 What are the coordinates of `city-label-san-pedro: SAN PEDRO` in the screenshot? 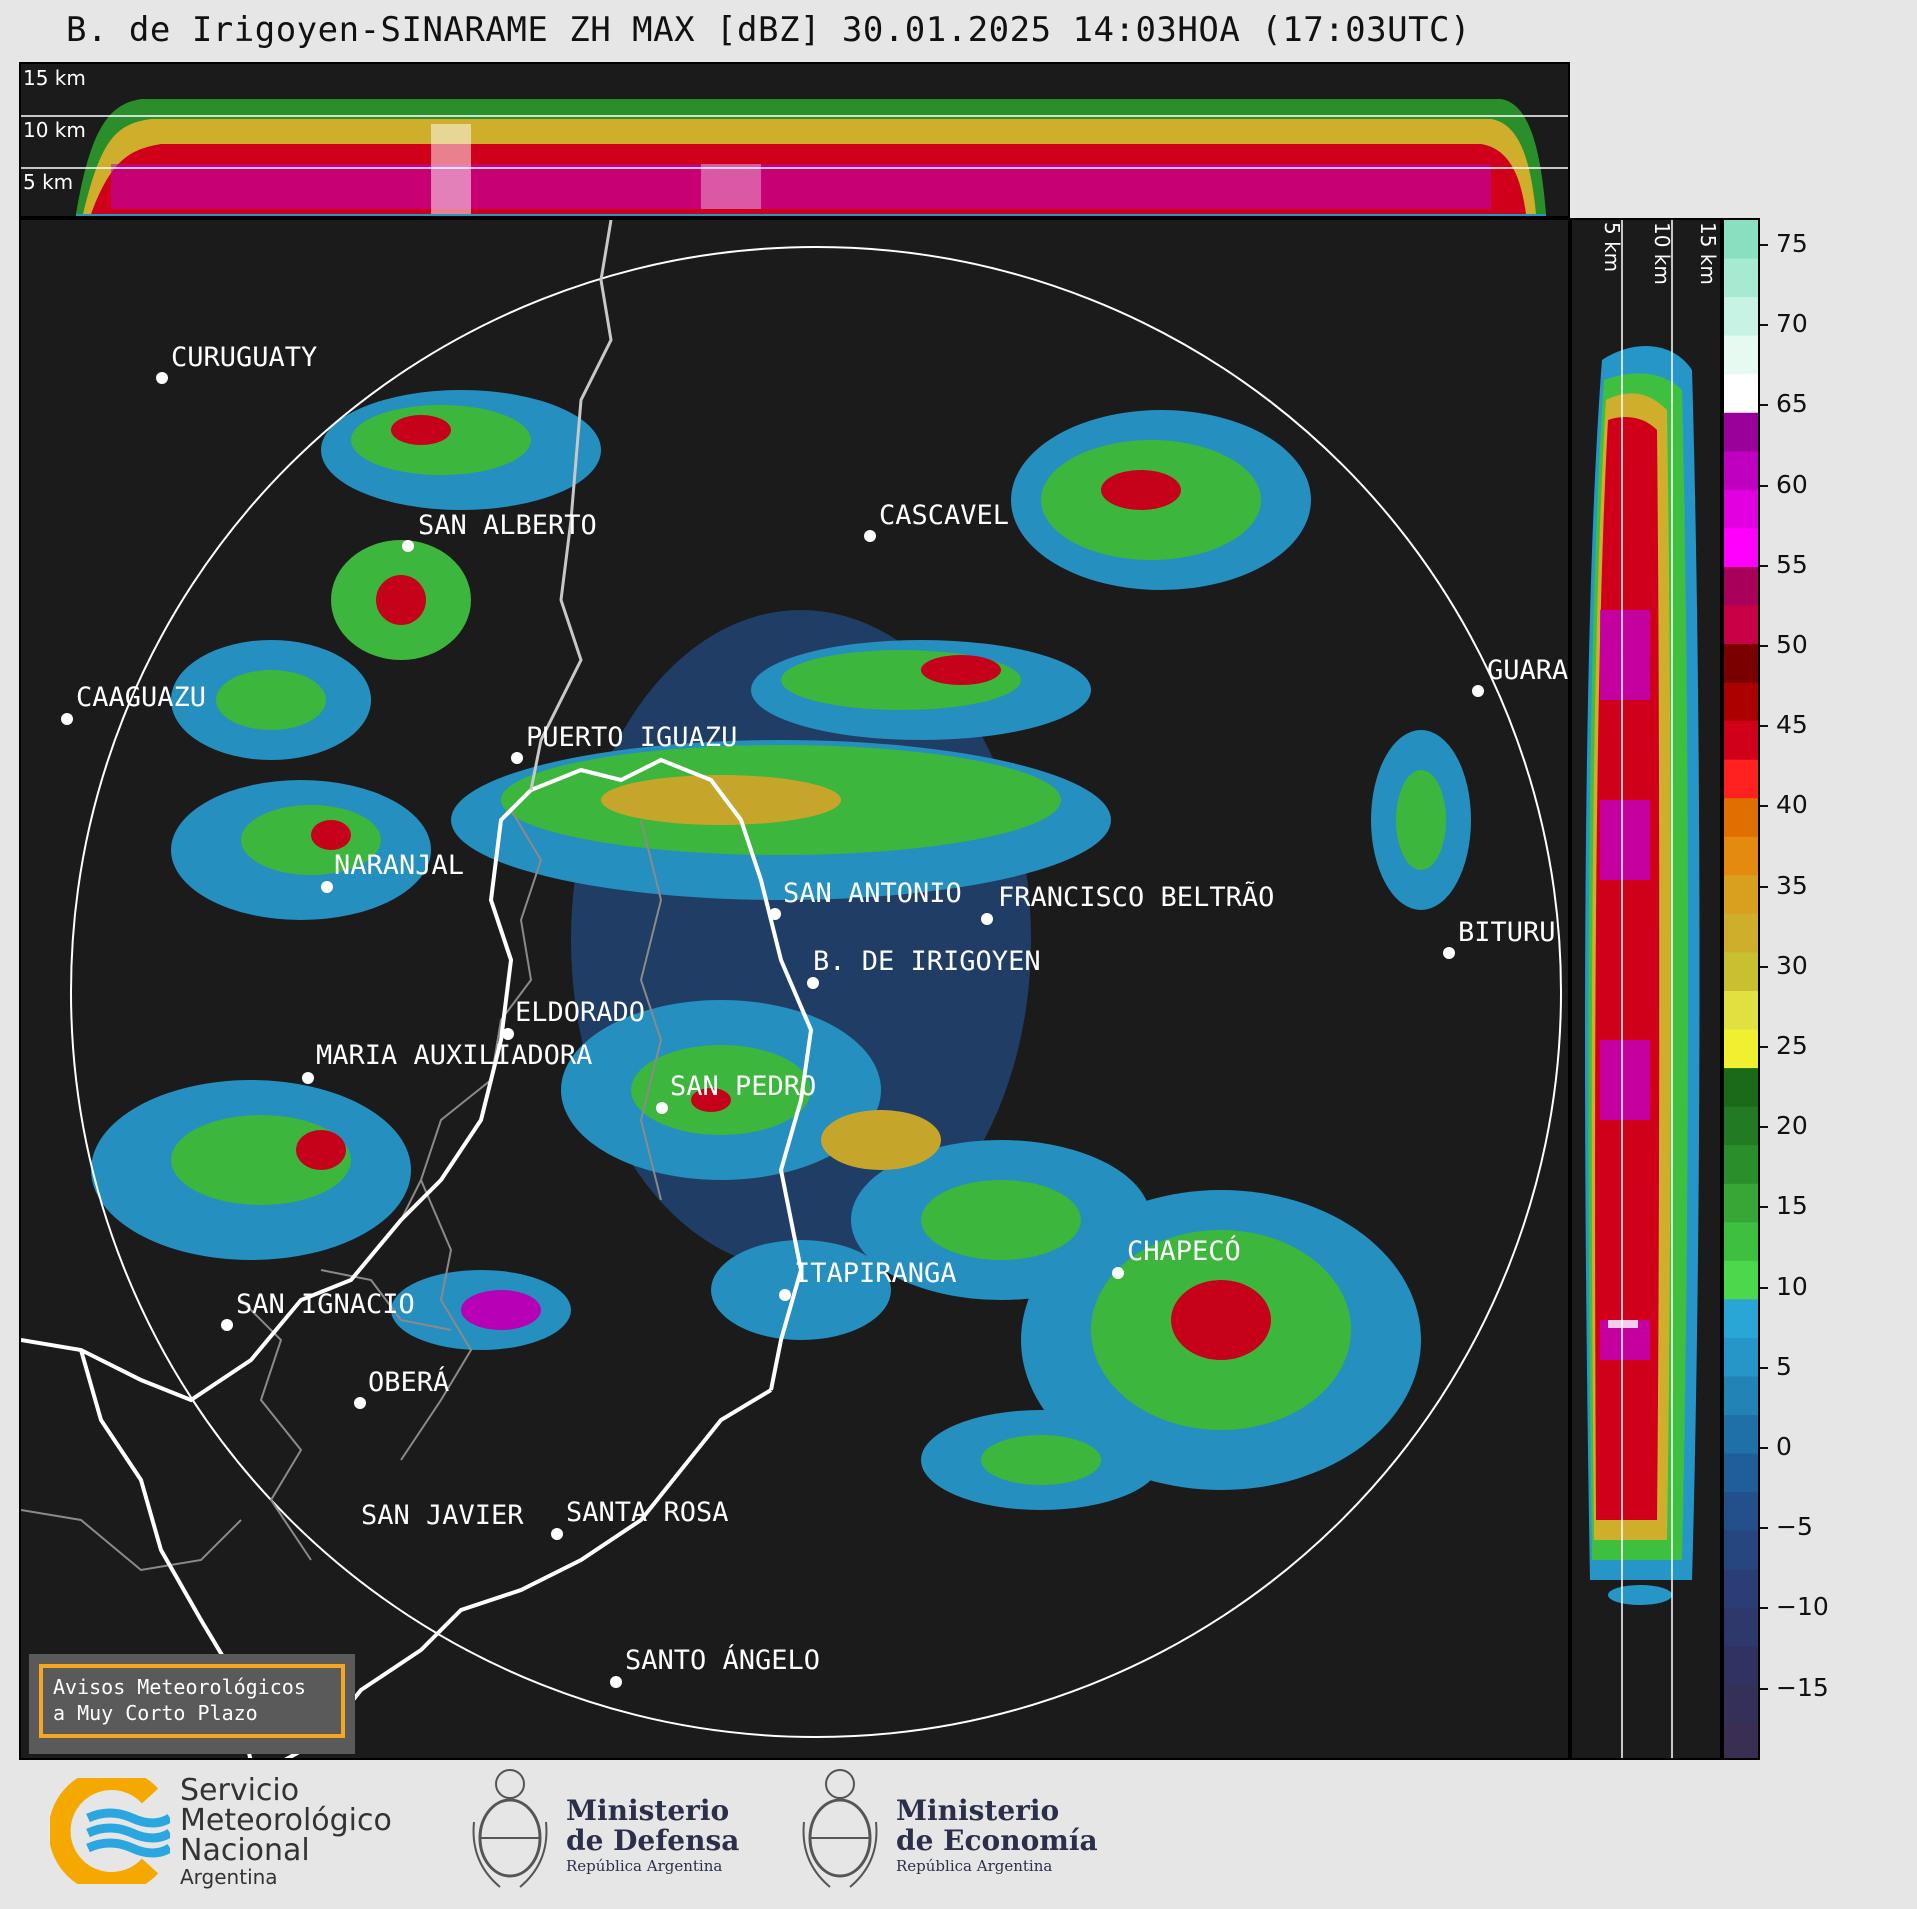 It's located at (743, 1086).